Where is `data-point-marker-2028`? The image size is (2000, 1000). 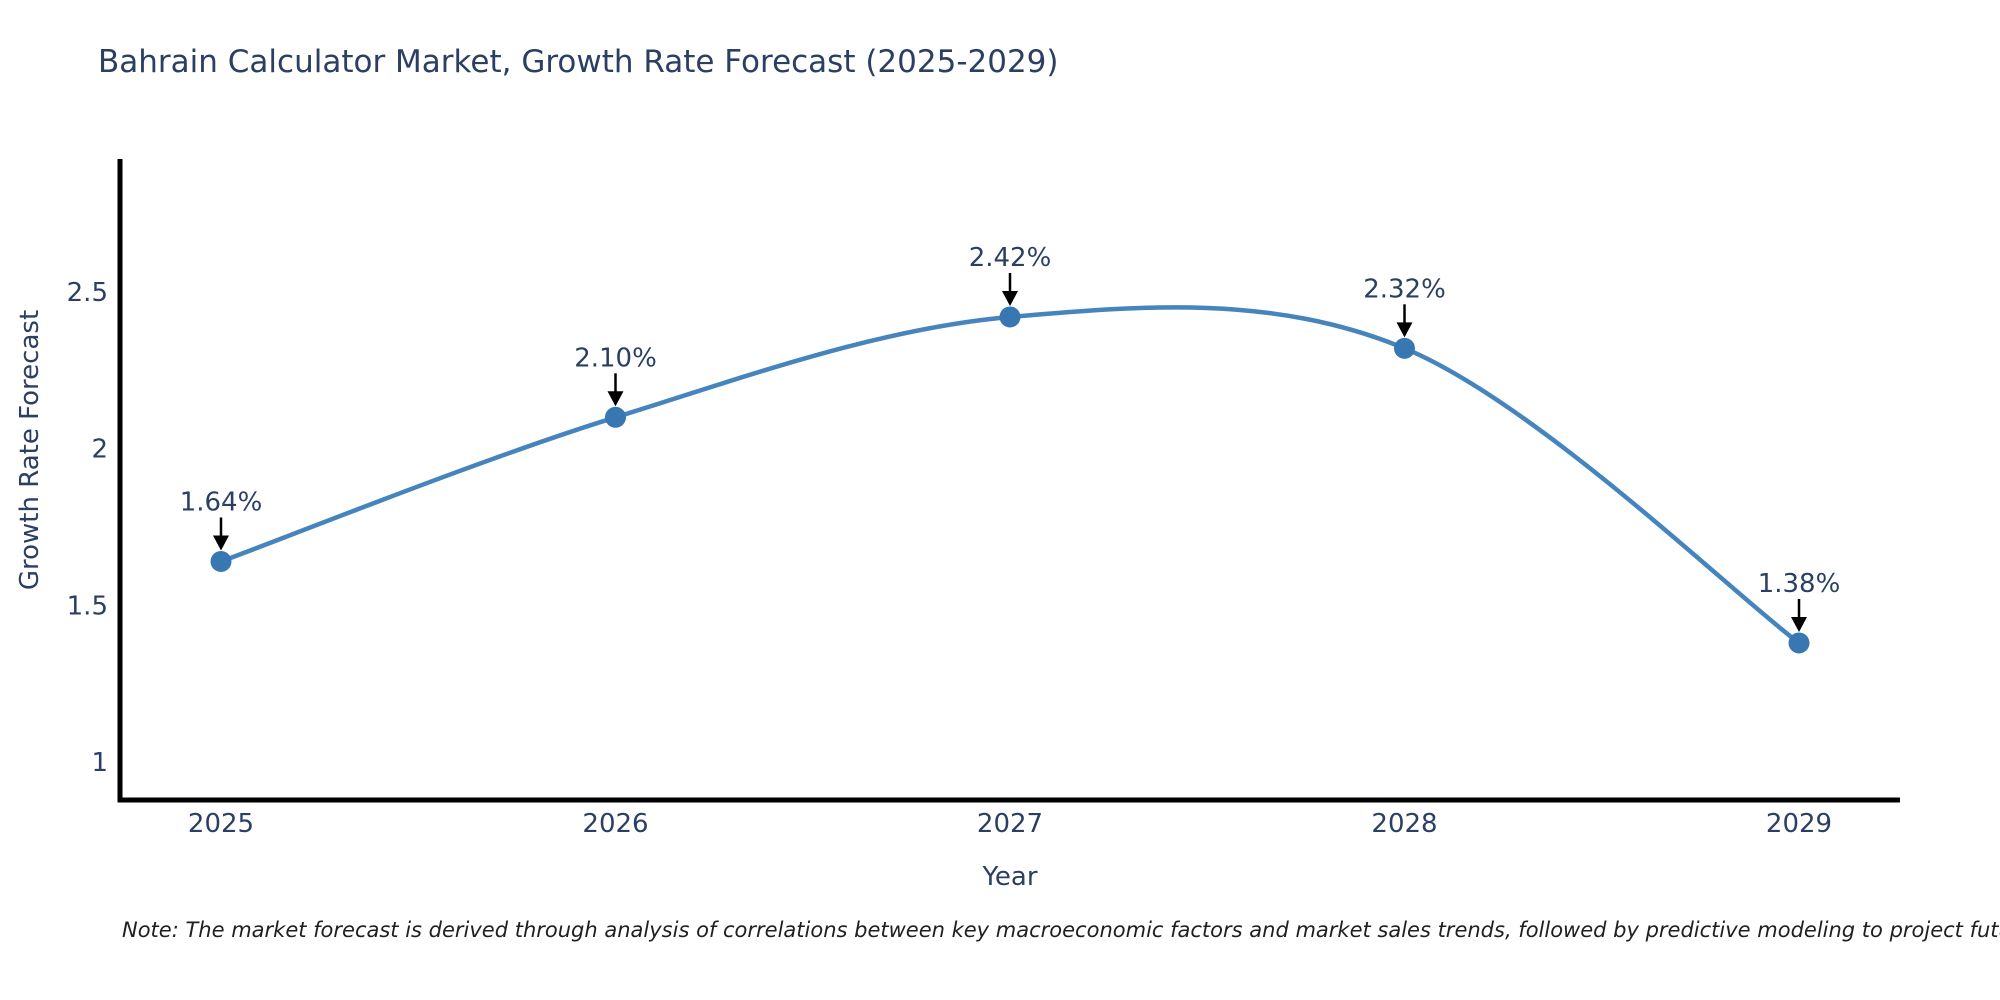
data-point-marker-2028 is located at coordinates (1405, 348).